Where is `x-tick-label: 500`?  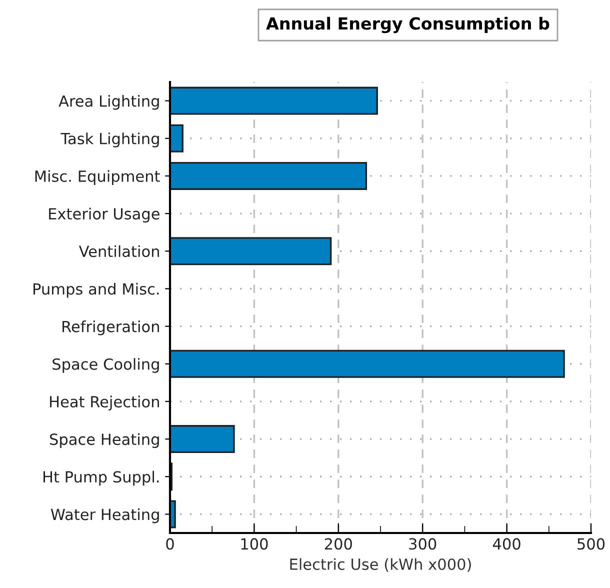 x-tick-label: 500 is located at coordinates (591, 544).